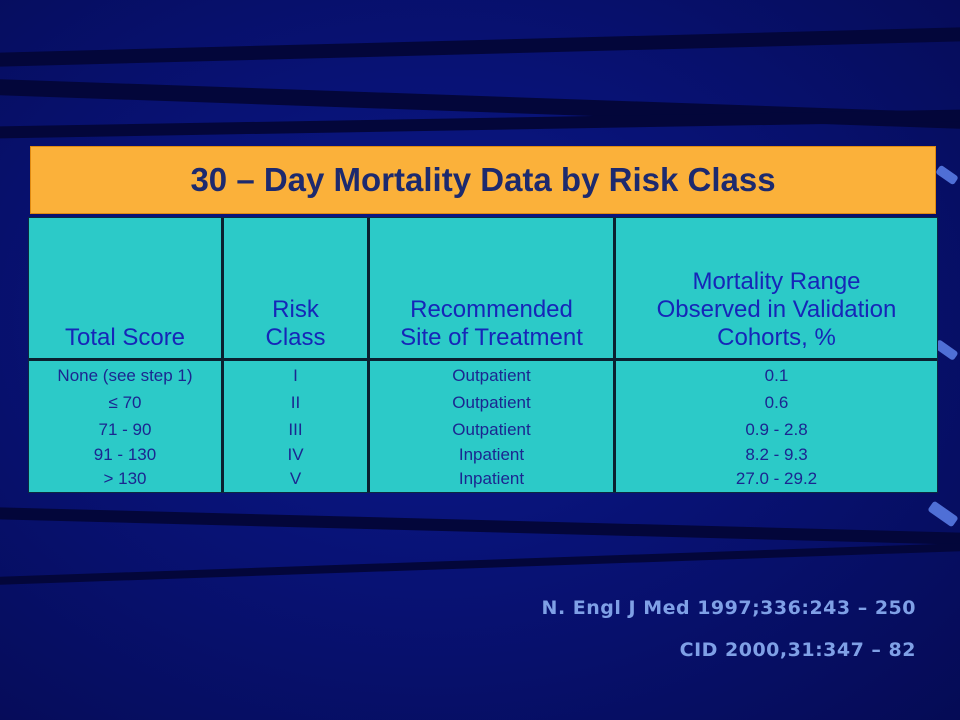 This screenshot has width=960, height=720. Describe the element at coordinates (483, 359) in the screenshot. I see `header-divider` at that location.